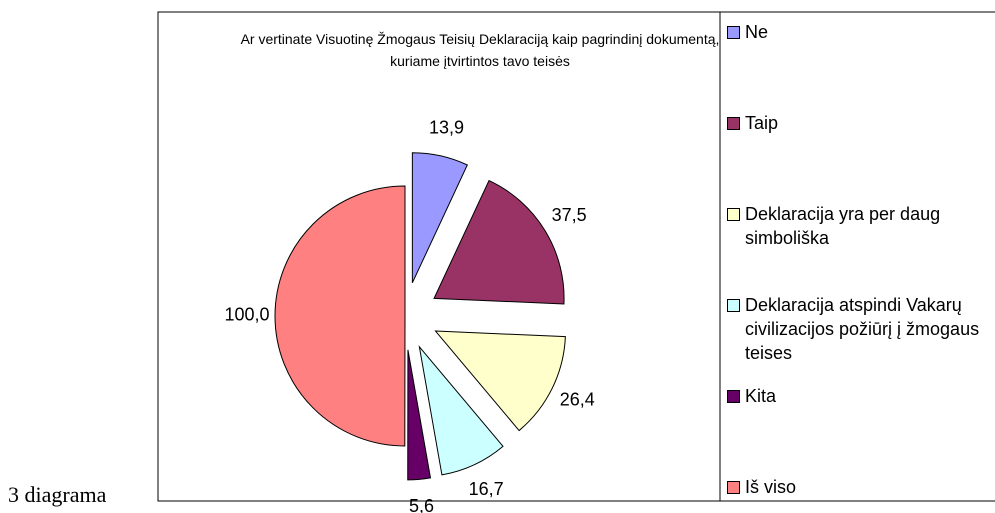 The width and height of the screenshot is (995, 513). What do you see at coordinates (843, 226) in the screenshot?
I see `legend-label: Deklaracija yra per daug simboliška` at bounding box center [843, 226].